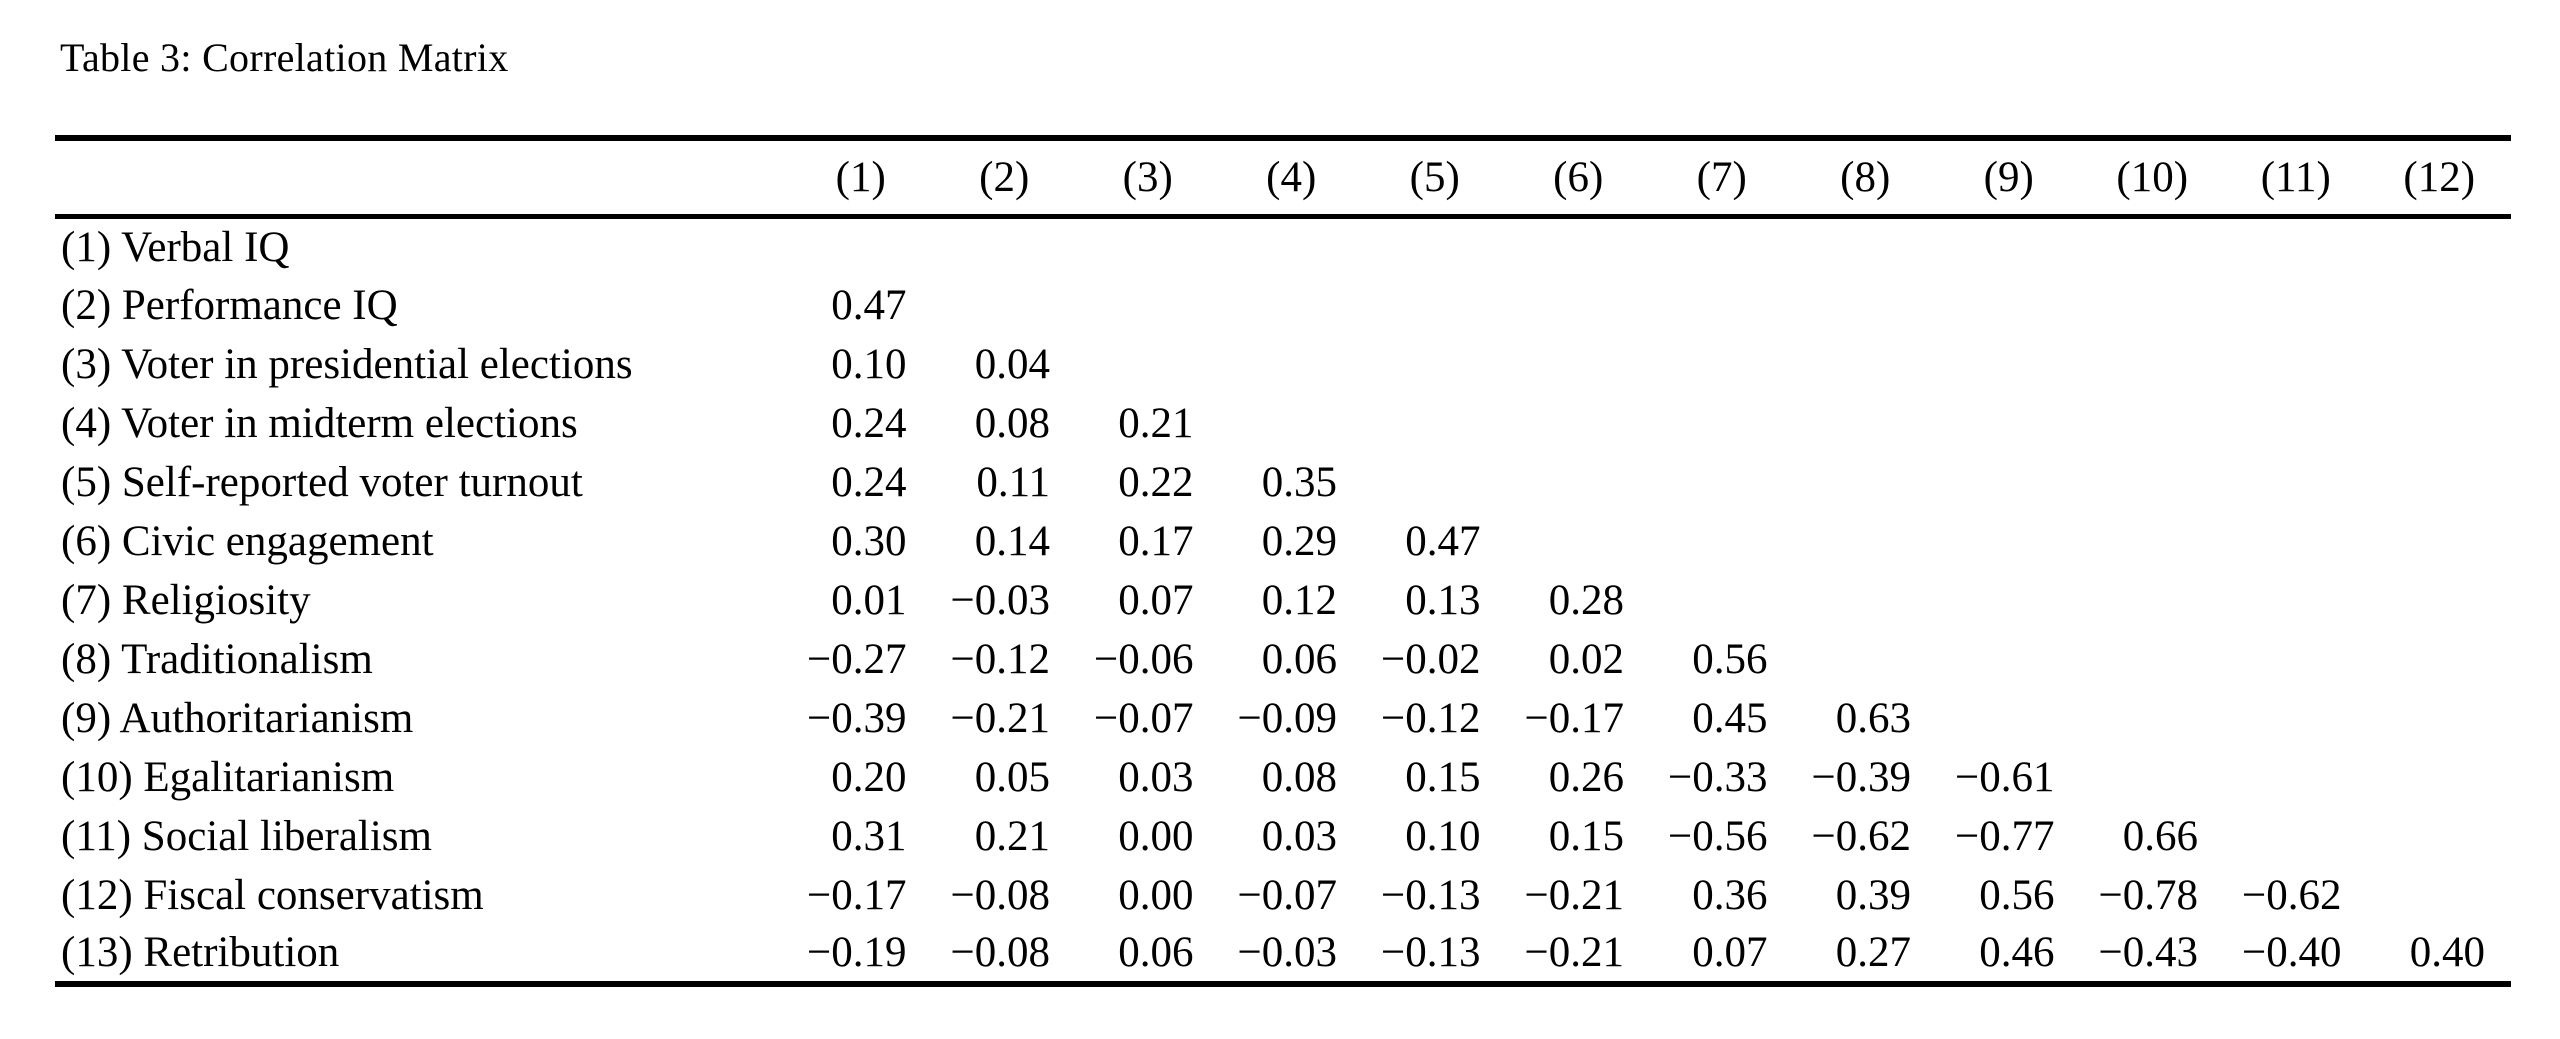 The width and height of the screenshot is (2560, 1039). I want to click on correlation-cell: −0.43, so click(2148, 952).